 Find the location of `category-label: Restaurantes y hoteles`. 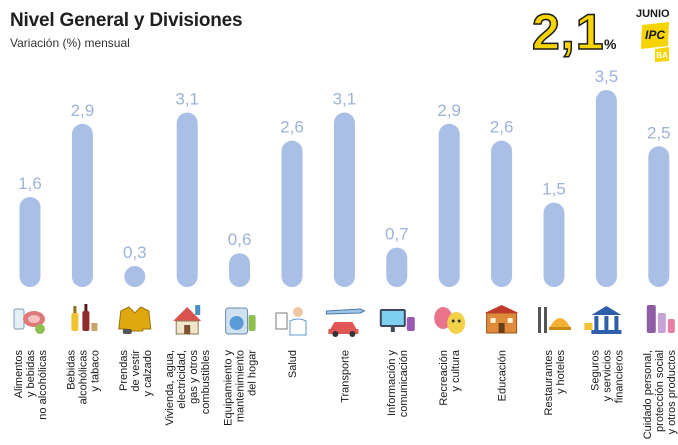

category-label: Restaurantes y hoteles is located at coordinates (555, 383).